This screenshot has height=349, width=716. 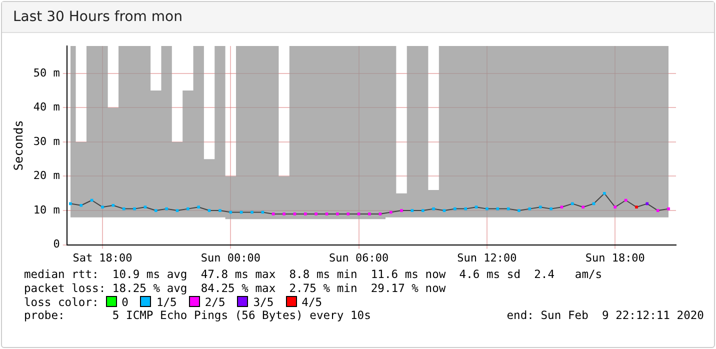 What do you see at coordinates (46, 107) in the screenshot?
I see `y-tick-label: 40 m` at bounding box center [46, 107].